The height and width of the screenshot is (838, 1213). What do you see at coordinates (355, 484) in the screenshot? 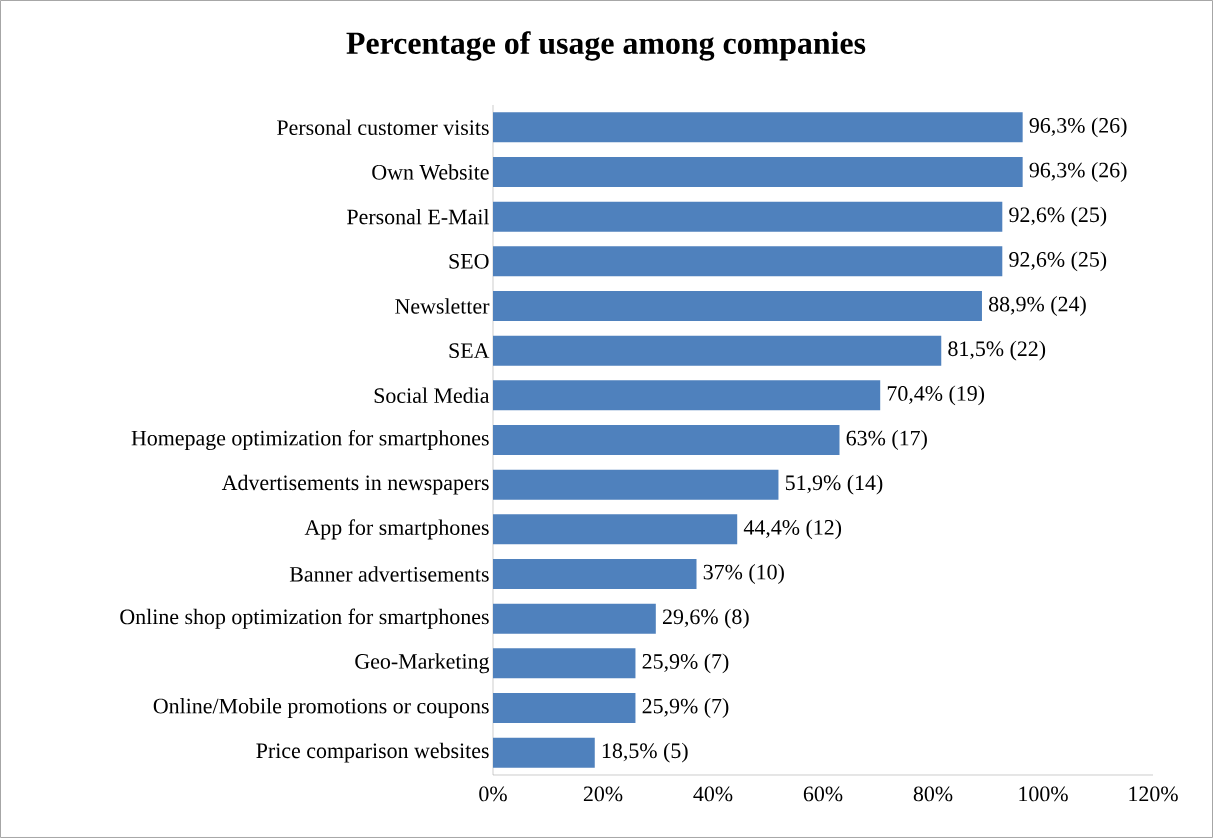
I see `y-tick-label: Advertisements in newspapers` at bounding box center [355, 484].